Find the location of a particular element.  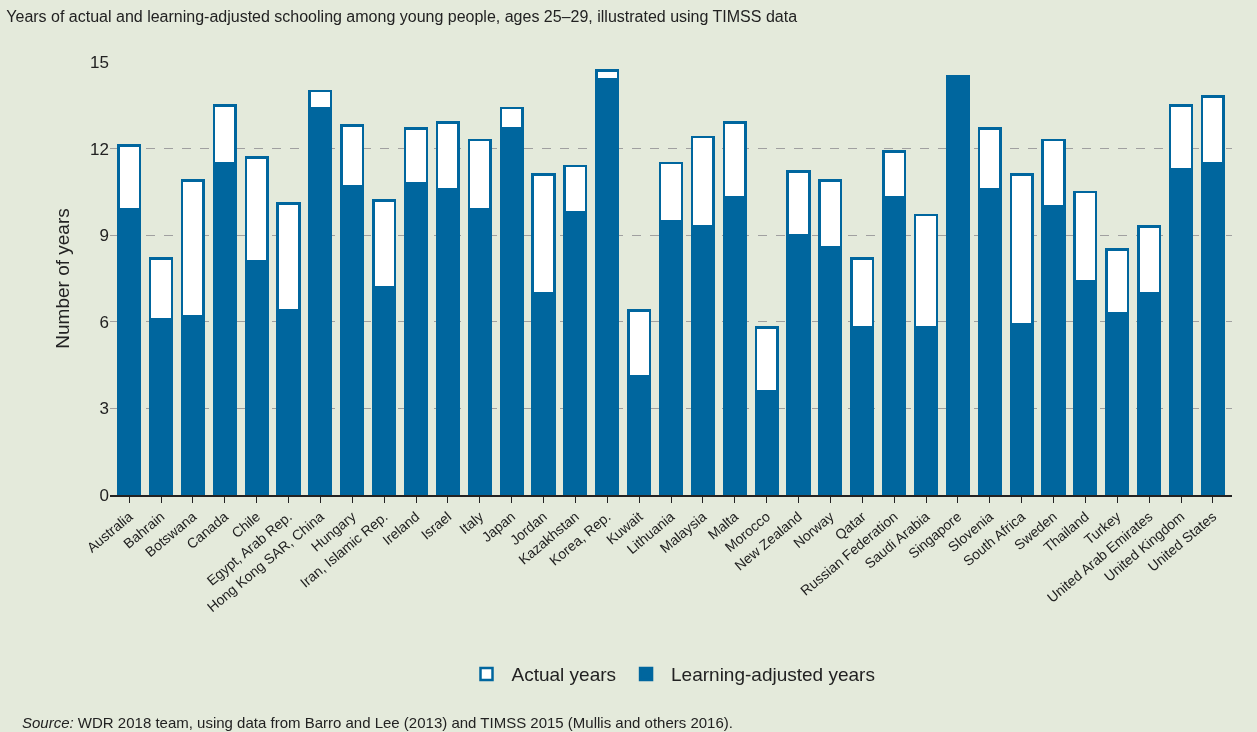

y-tick-label: 6 is located at coordinates (104, 322).